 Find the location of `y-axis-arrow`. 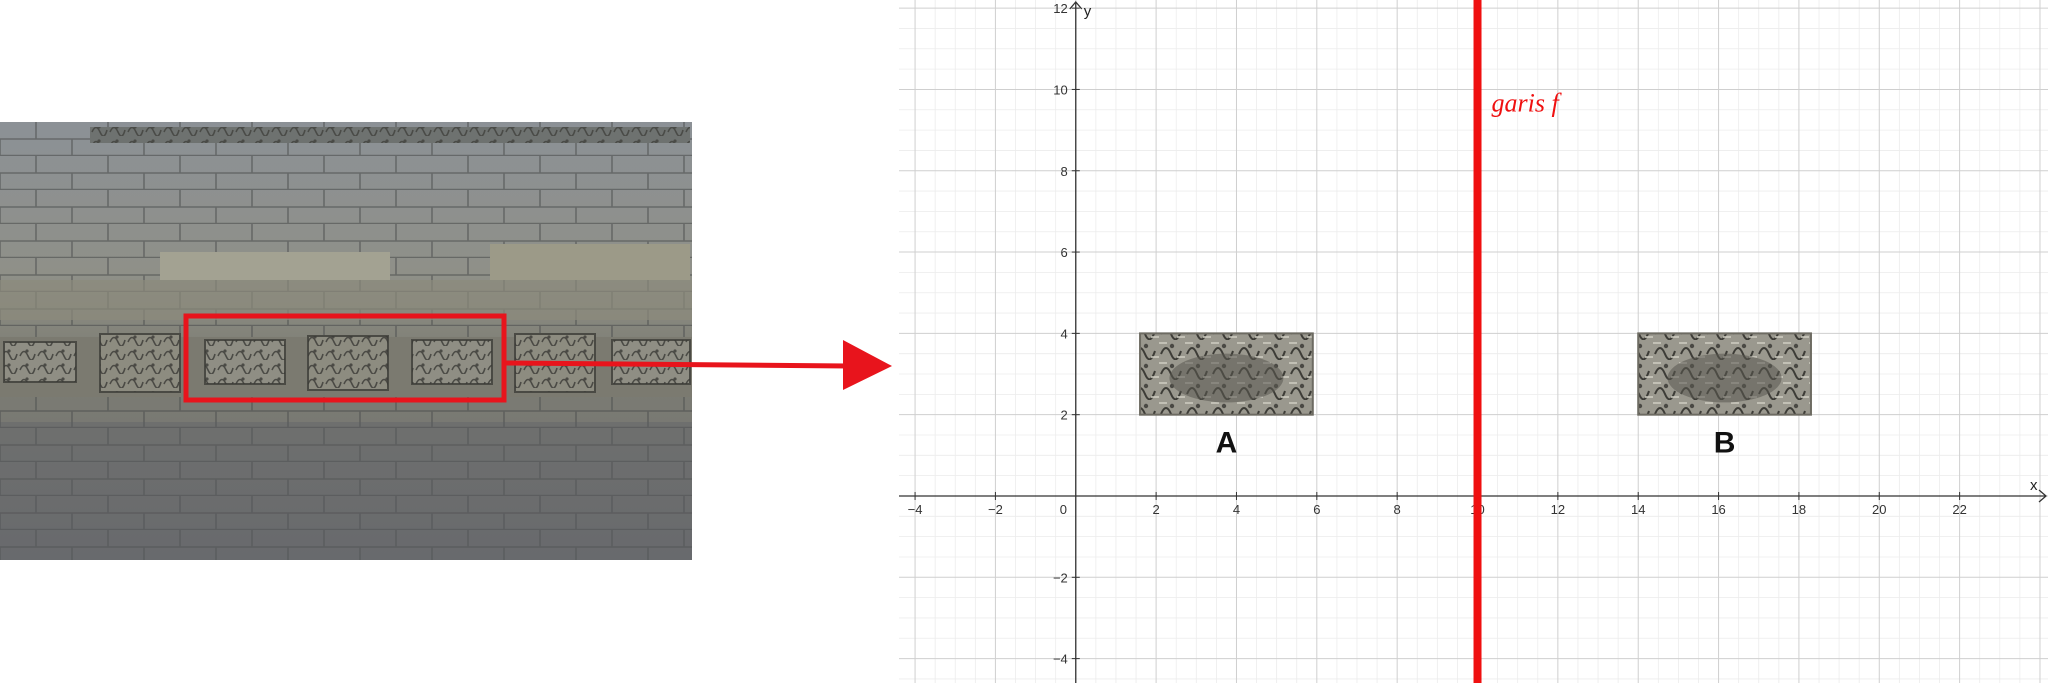

y-axis-arrow is located at coordinates (1076, 5).